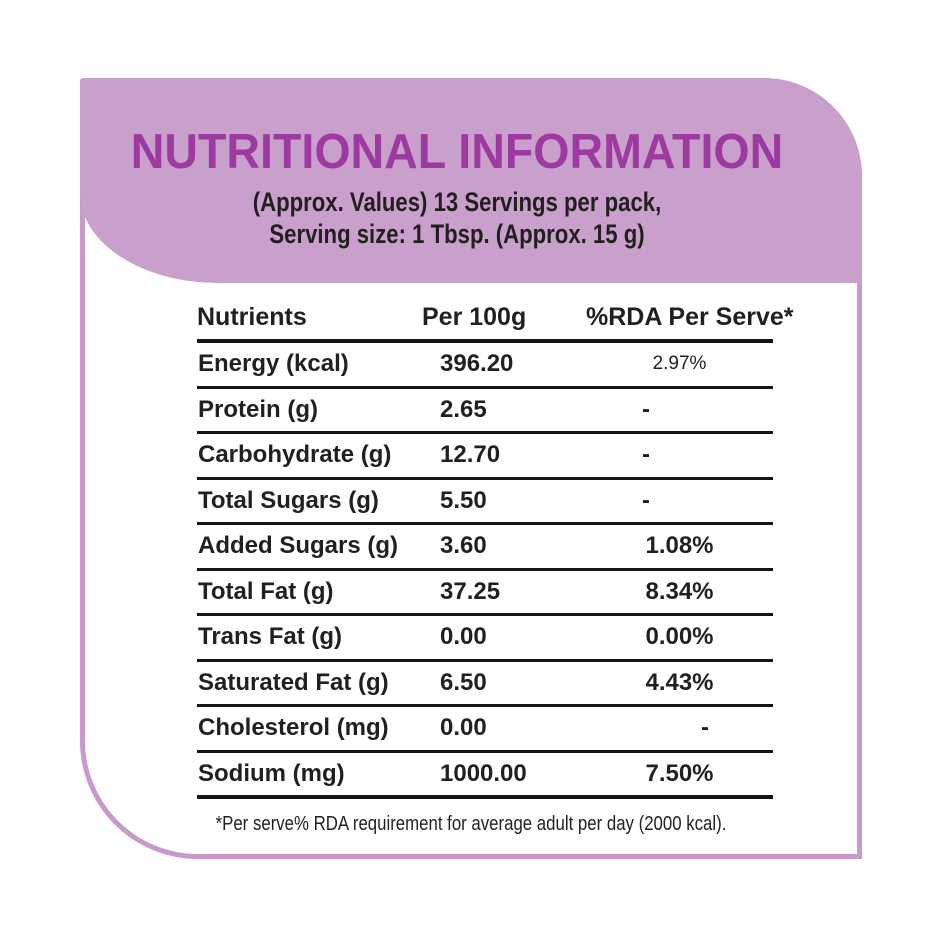  I want to click on nutrient-name-cell: Carbohydrate (g), so click(309, 456).